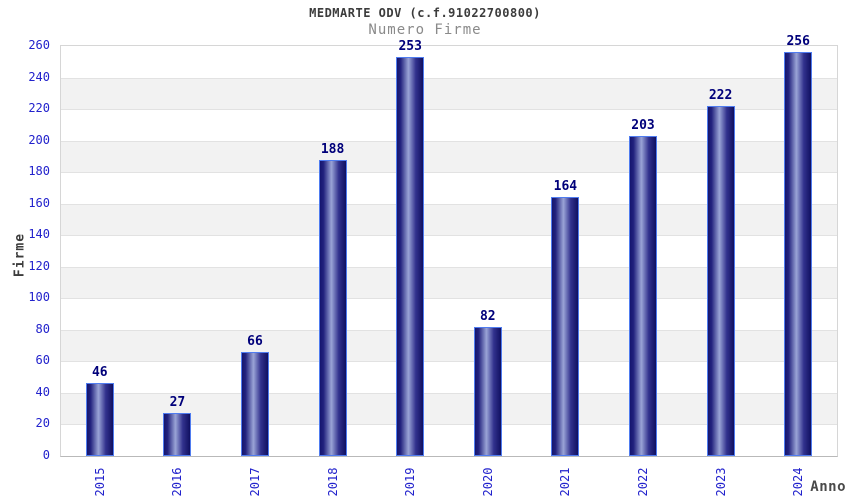 The height and width of the screenshot is (500, 850). Describe the element at coordinates (410, 482) in the screenshot. I see `x-tick-text: 2019` at that location.